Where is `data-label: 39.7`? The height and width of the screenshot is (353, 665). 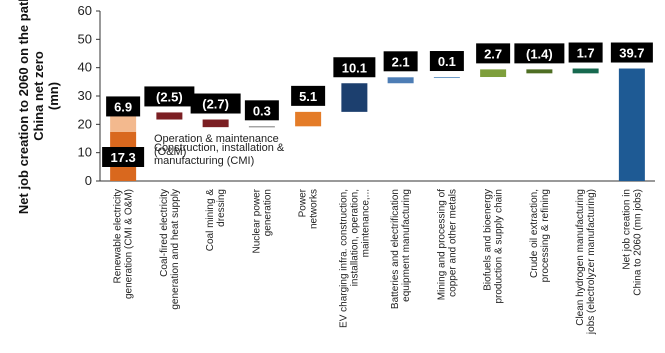 data-label: 39.7 is located at coordinates (631, 53).